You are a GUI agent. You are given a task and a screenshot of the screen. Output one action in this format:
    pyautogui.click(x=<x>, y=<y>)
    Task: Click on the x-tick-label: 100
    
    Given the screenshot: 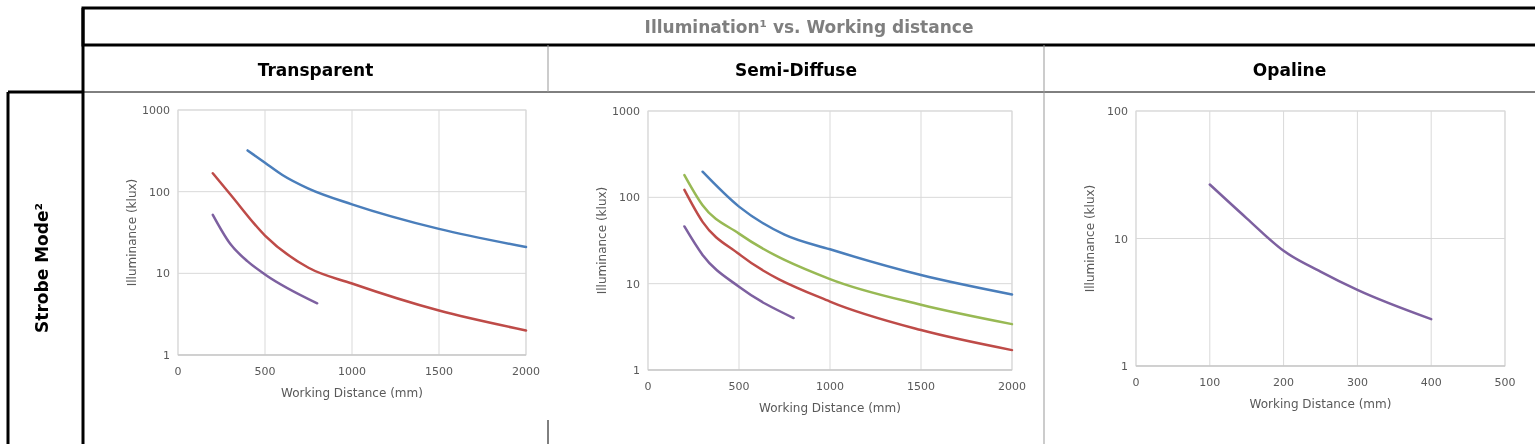 What is the action you would take?
    pyautogui.click(x=1210, y=382)
    